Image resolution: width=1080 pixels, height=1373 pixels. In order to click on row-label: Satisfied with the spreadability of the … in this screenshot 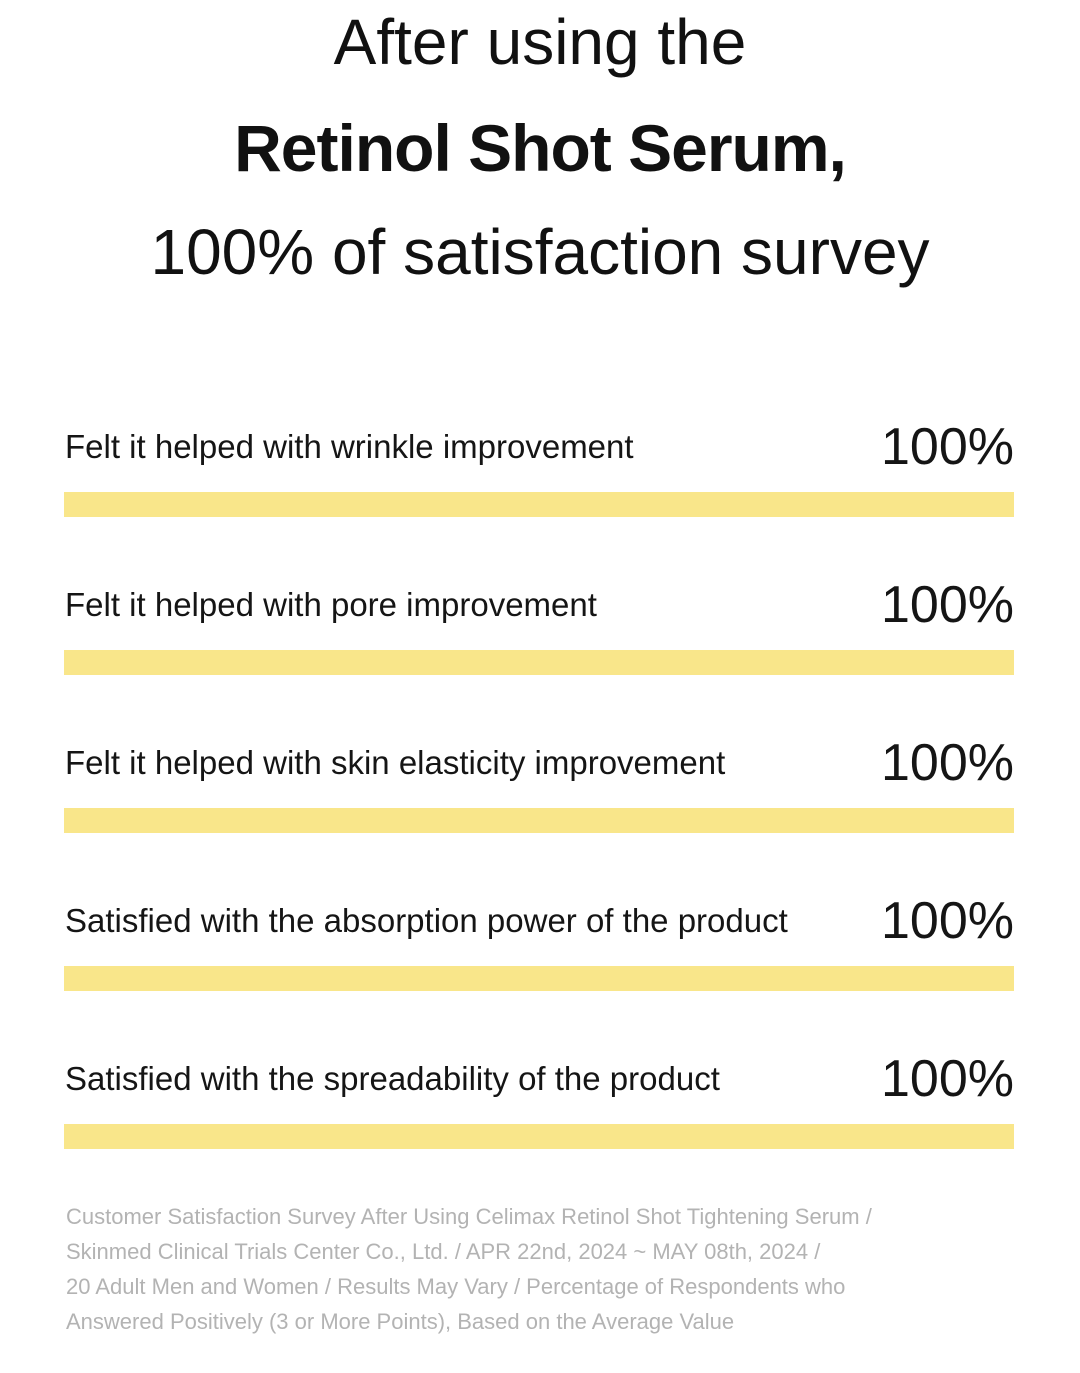, I will do `click(392, 1078)`.